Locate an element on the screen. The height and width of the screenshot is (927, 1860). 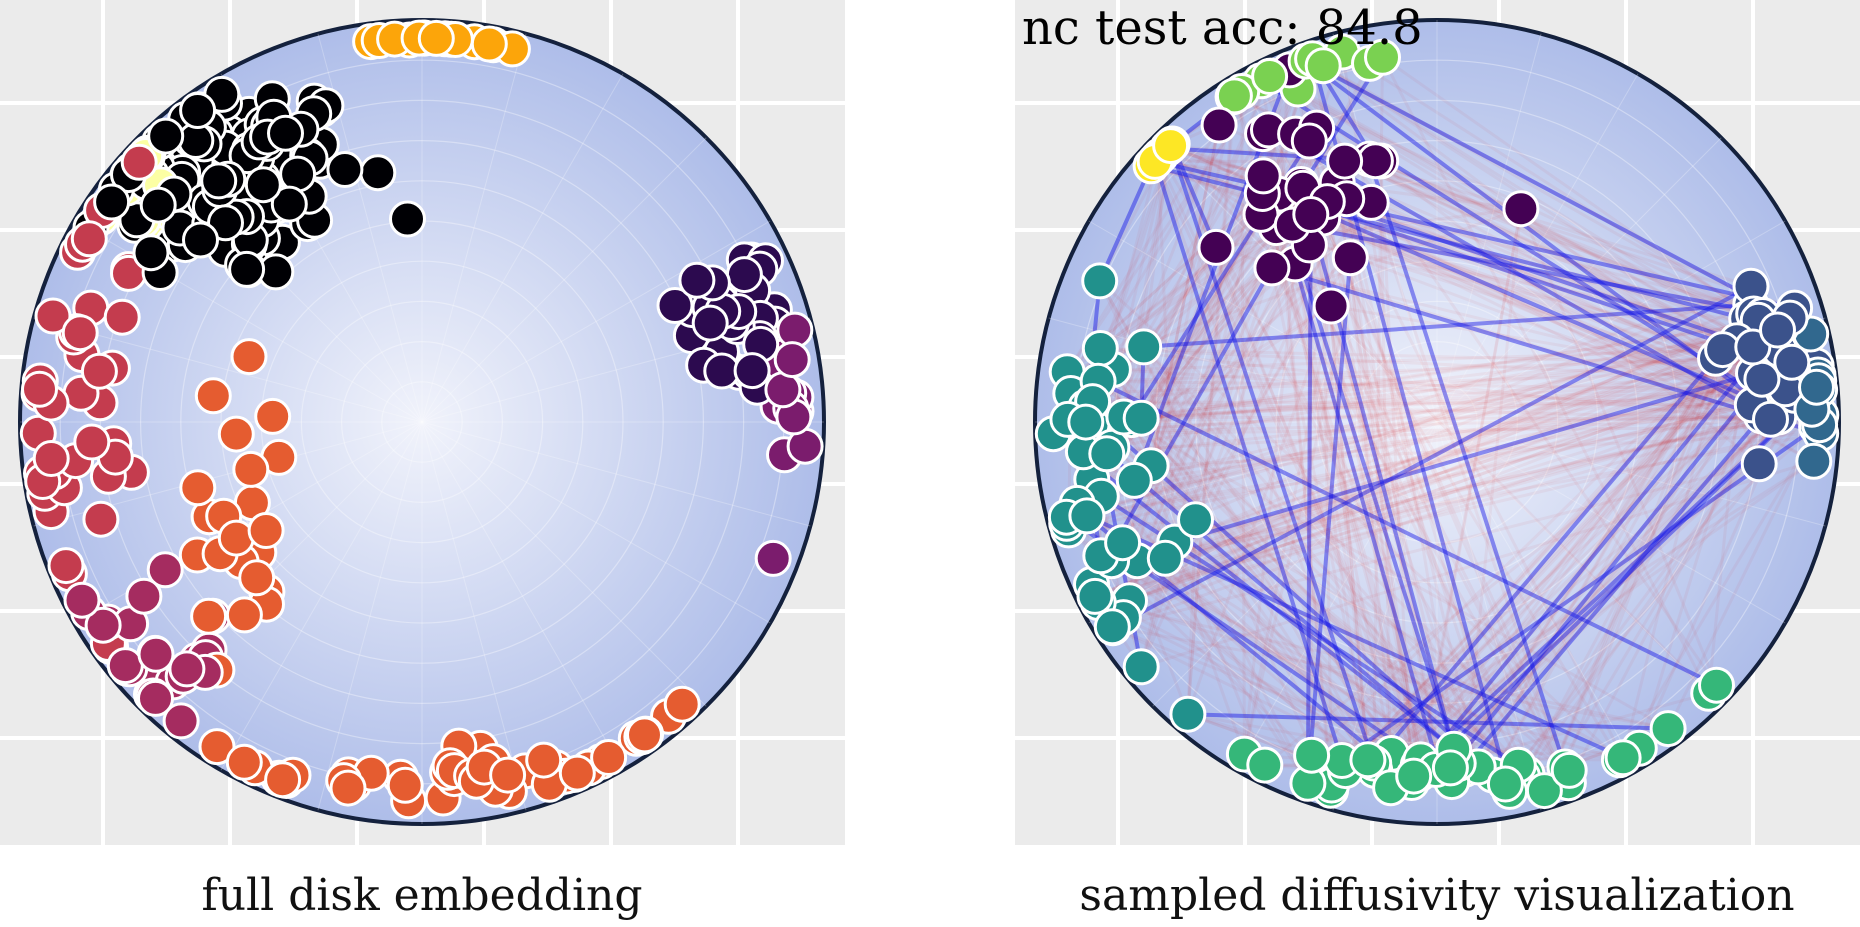
left-point-dark-purple is located at coordinates (675, 305).